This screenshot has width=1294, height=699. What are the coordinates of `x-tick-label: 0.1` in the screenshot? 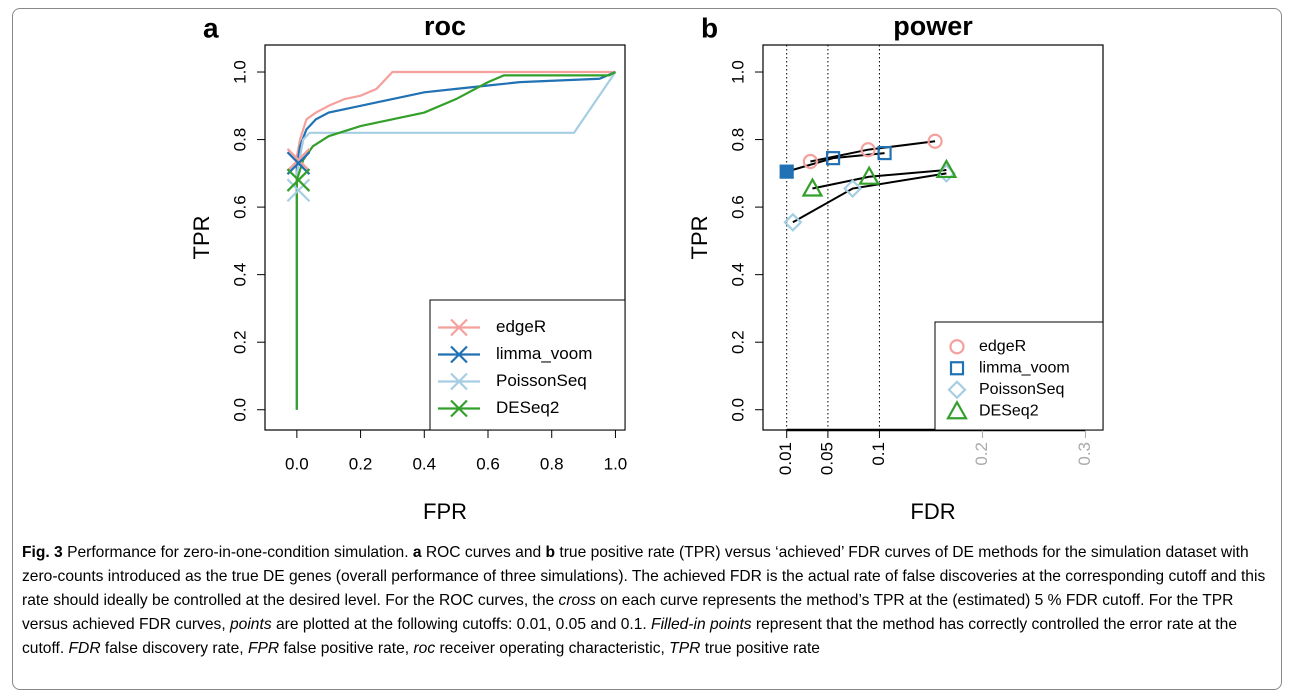 It's located at (878, 454).